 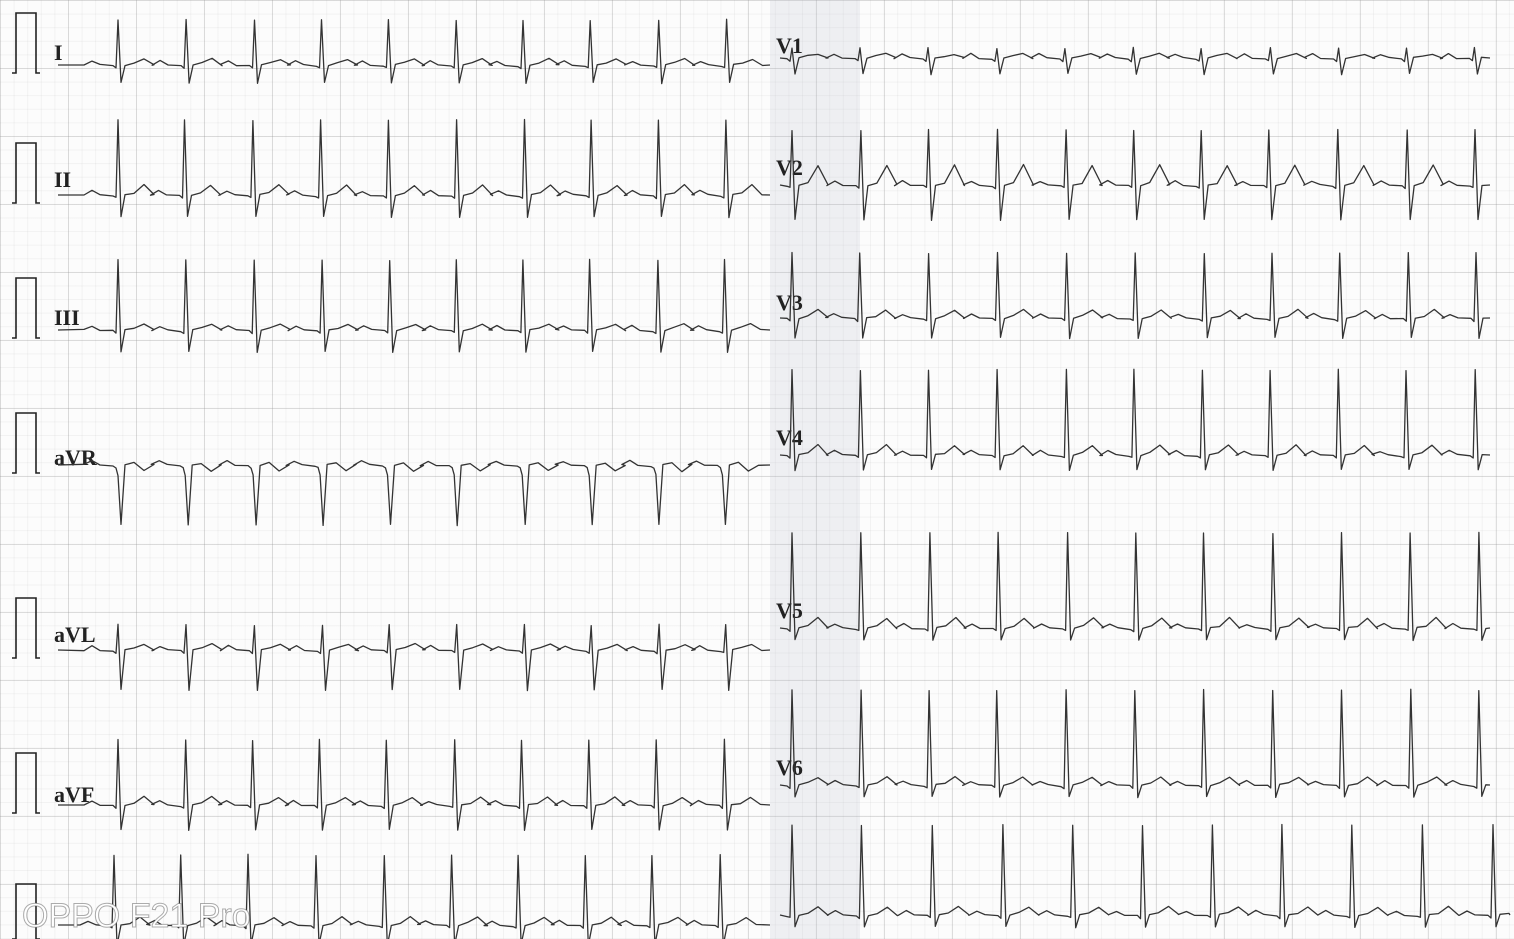 What do you see at coordinates (67, 317) in the screenshot?
I see `lead-label: III` at bounding box center [67, 317].